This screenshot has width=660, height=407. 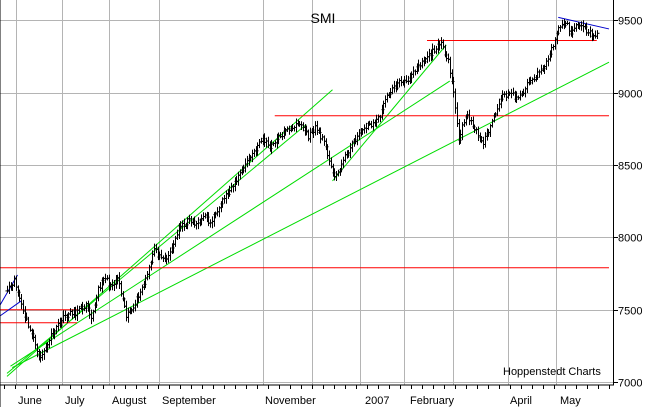 What do you see at coordinates (389, 113) in the screenshot?
I see `support-line` at bounding box center [389, 113].